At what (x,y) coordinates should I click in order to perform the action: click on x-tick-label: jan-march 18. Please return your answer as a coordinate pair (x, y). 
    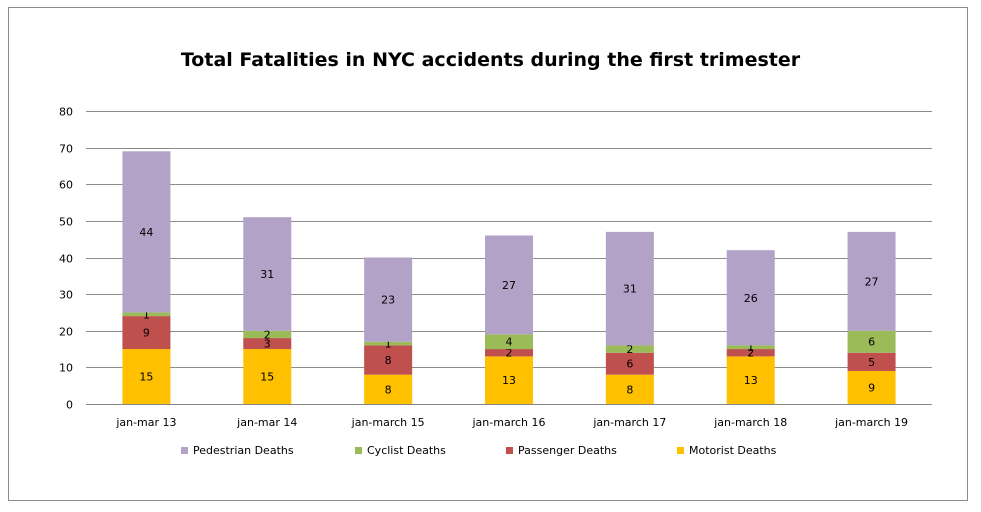
    Looking at the image, I should click on (750, 422).